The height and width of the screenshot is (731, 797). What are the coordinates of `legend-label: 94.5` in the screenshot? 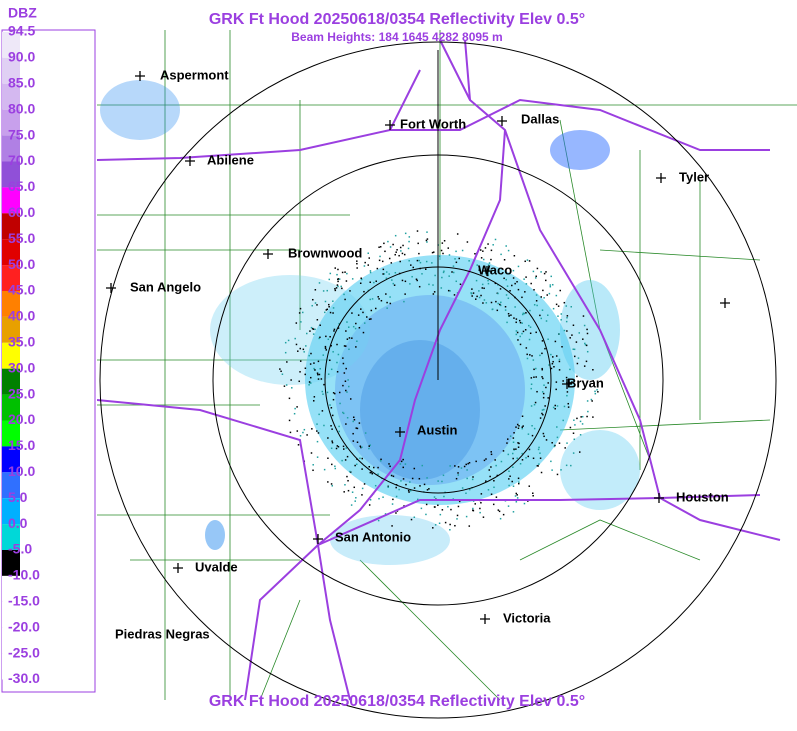 It's located at (21, 31).